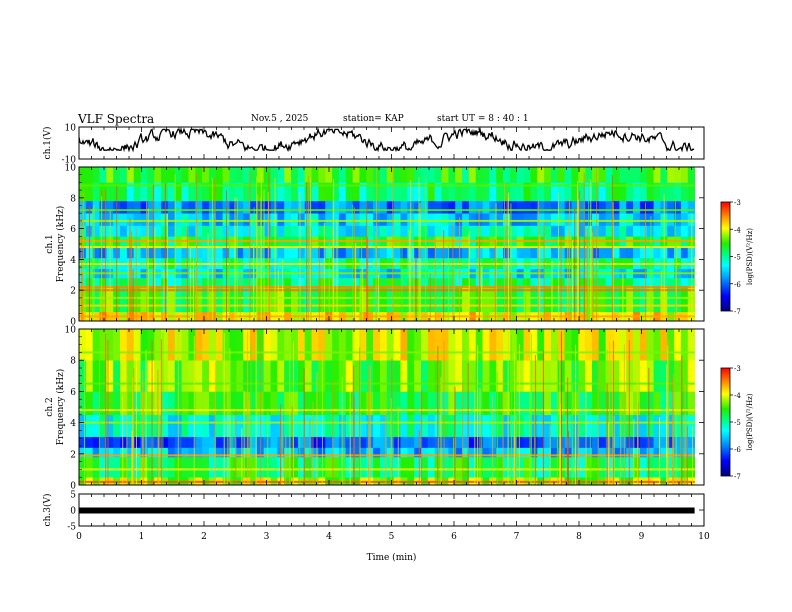 The height and width of the screenshot is (612, 792). Describe the element at coordinates (79, 537) in the screenshot. I see `x-tick-label: 0` at that location.